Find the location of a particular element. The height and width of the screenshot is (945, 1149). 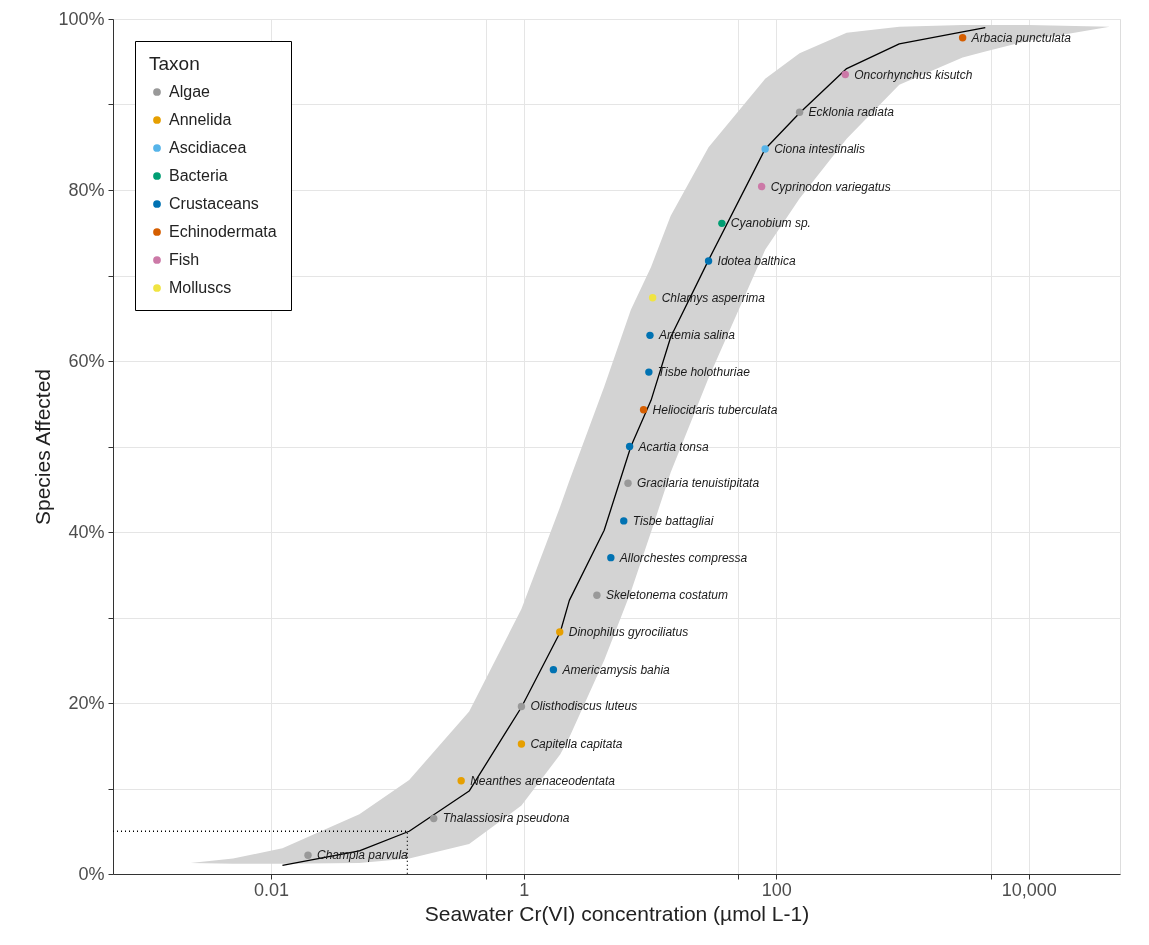

data-label: Oncorhynchus kisutch is located at coordinates (913, 74).